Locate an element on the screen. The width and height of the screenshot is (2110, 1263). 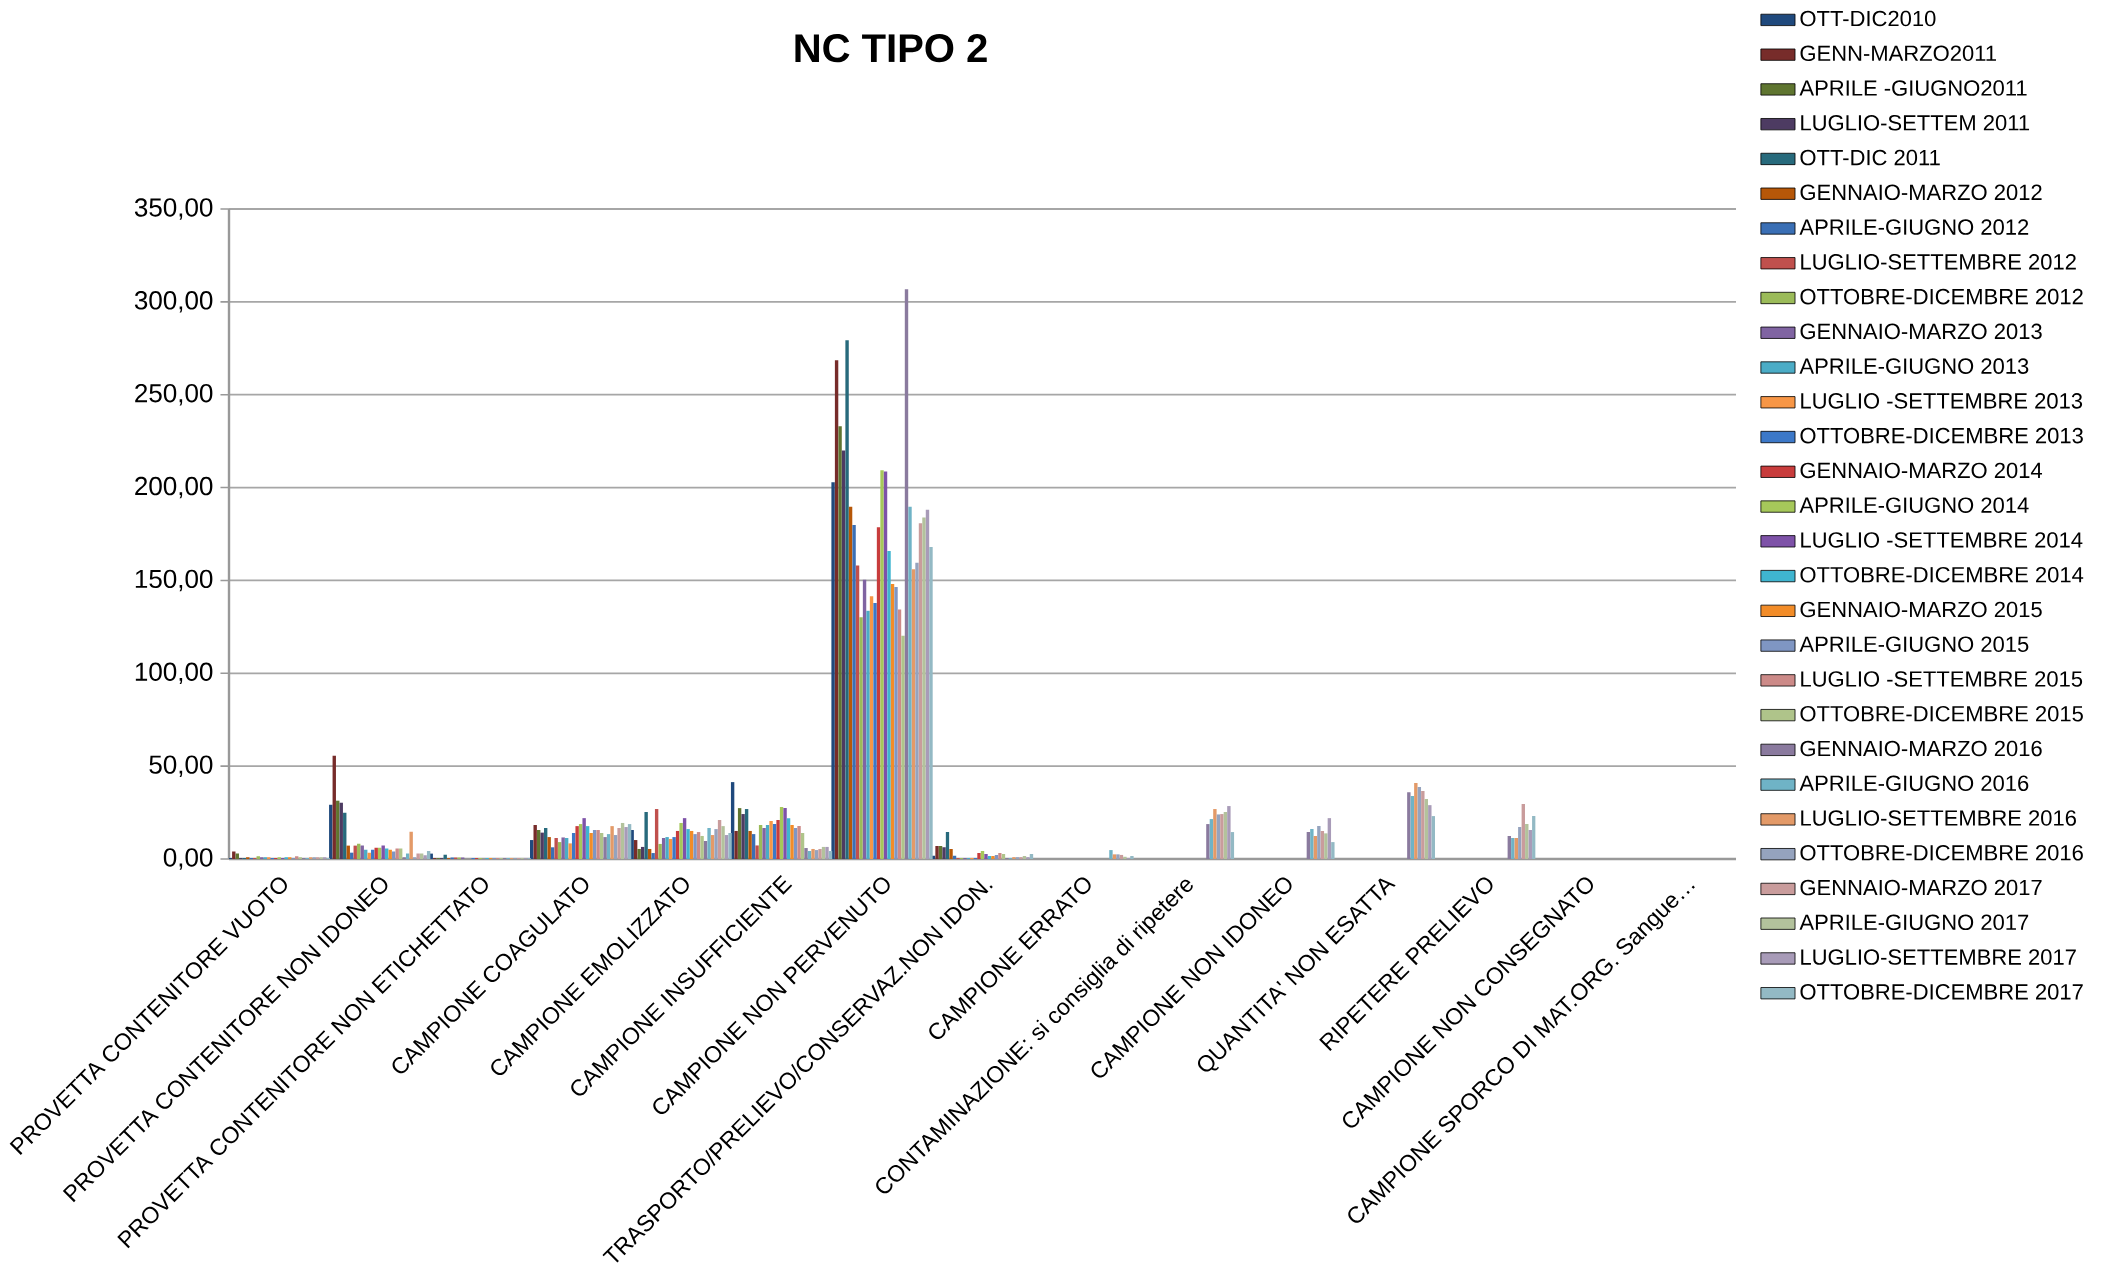
legend-label: GENNAIO-MARZO 2014 is located at coordinates (1921, 470).